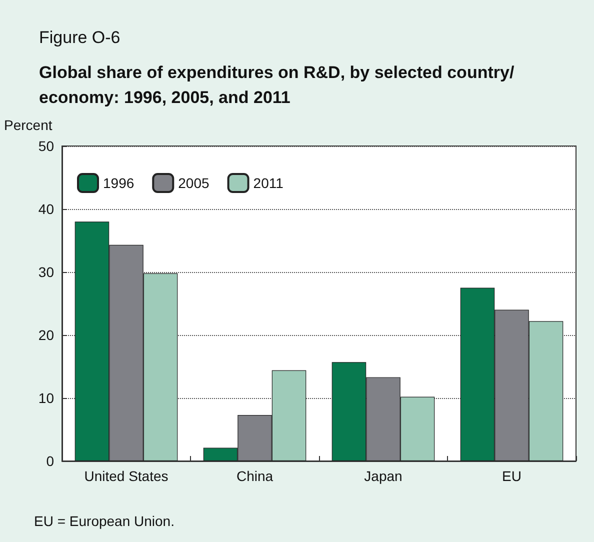 The image size is (594, 542). Describe the element at coordinates (104, 521) in the screenshot. I see `text: EU = European Union.` at that location.